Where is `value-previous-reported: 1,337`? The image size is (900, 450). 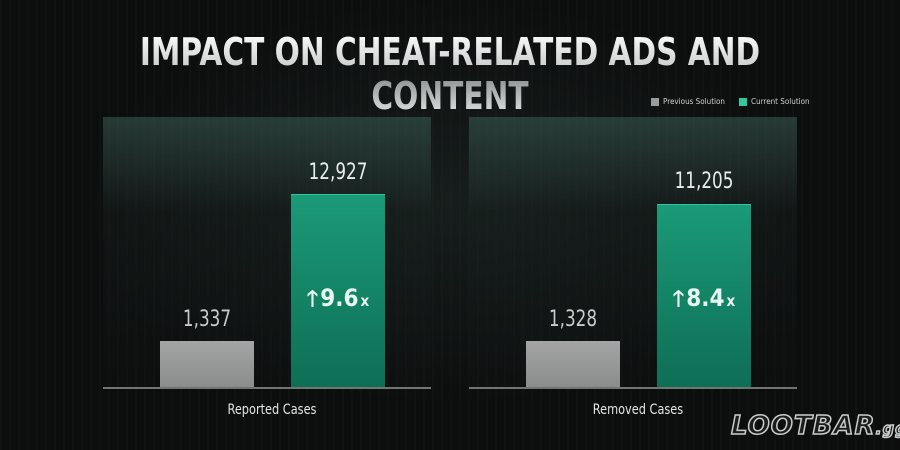
value-previous-reported: 1,337 is located at coordinates (207, 319).